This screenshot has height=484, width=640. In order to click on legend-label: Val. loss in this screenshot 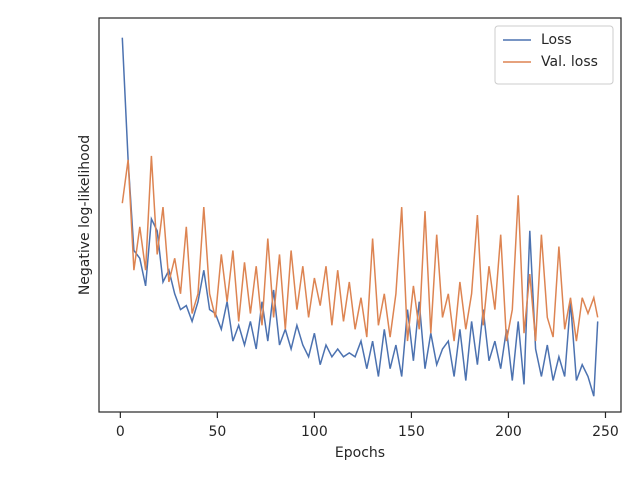, I will do `click(569, 62)`.